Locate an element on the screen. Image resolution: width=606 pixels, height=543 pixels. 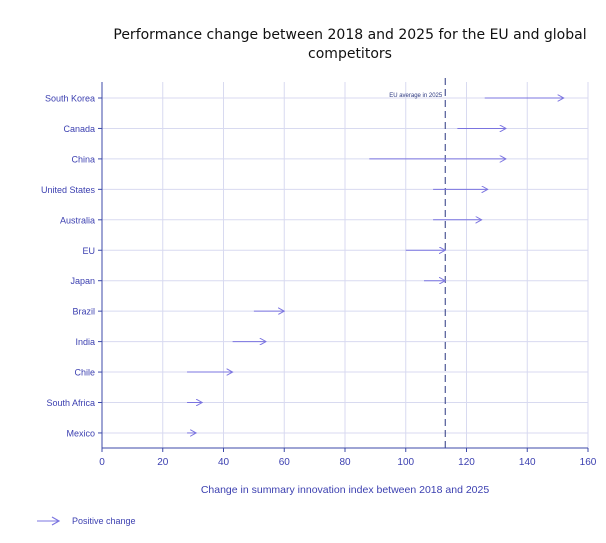
category-label: United States is located at coordinates (68, 190).